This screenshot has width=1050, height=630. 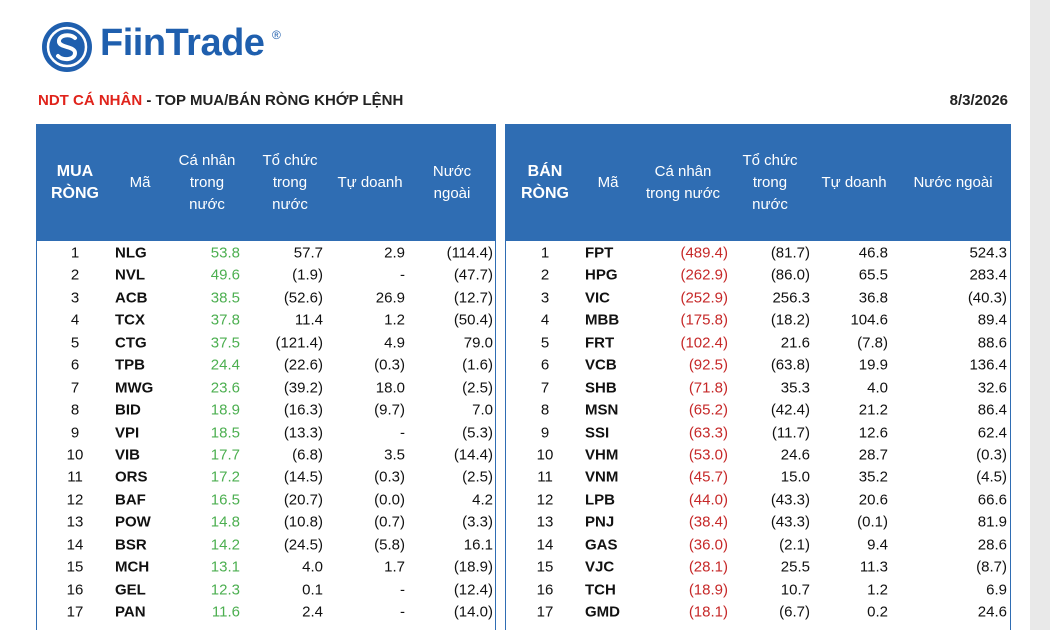 What do you see at coordinates (225, 365) in the screenshot?
I see `value-cell: 24.4` at bounding box center [225, 365].